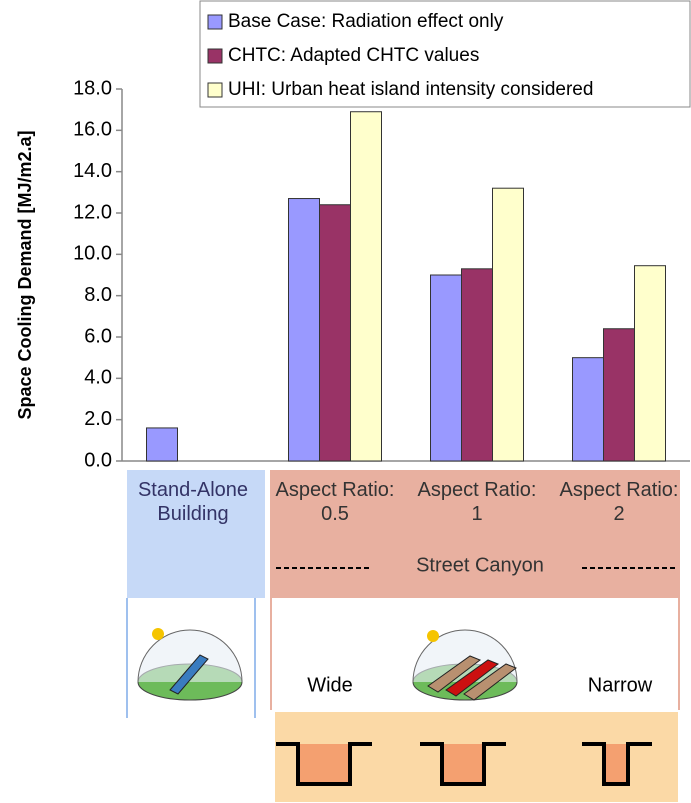  Describe the element at coordinates (190, 664) in the screenshot. I see `stand-alone-icon` at that location.